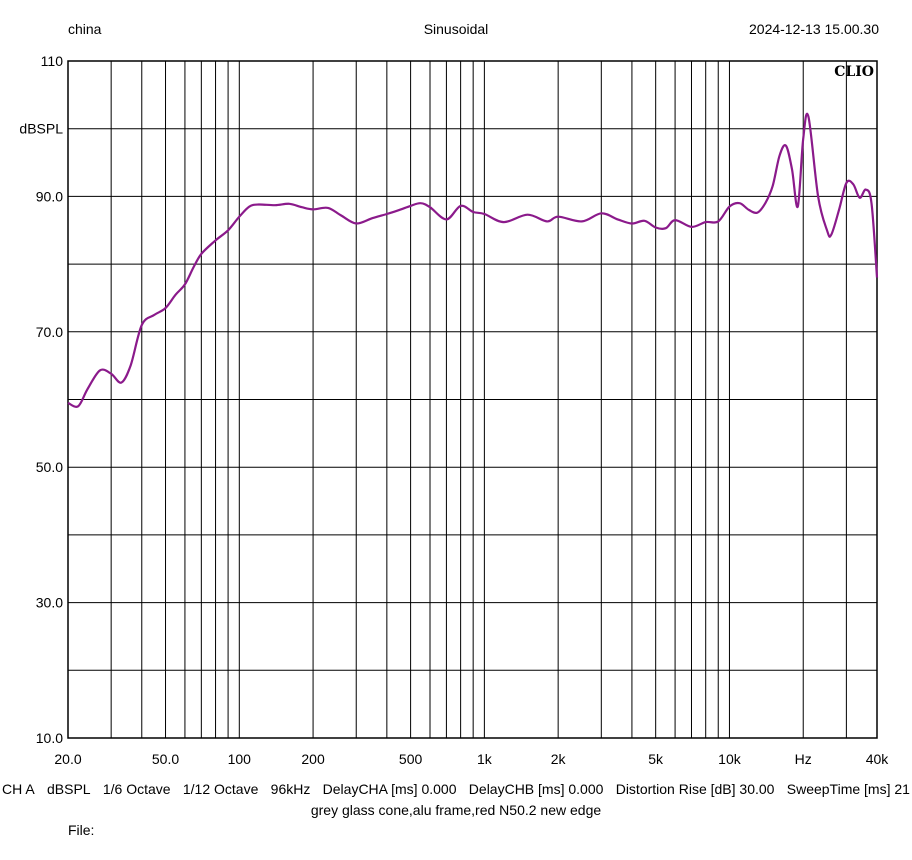 The image size is (912, 860). What do you see at coordinates (68, 789) in the screenshot?
I see `footer-setting-item: dBSPL` at bounding box center [68, 789].